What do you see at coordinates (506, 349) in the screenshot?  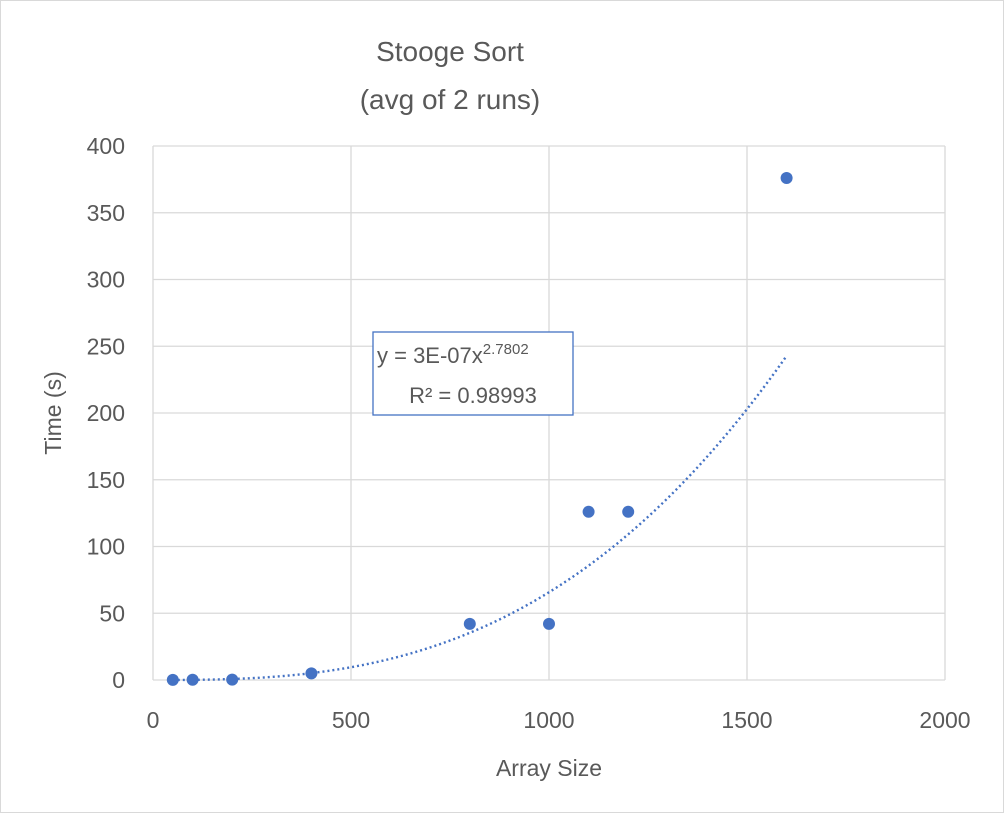 I see `equation-exponent: 2.7802` at bounding box center [506, 349].